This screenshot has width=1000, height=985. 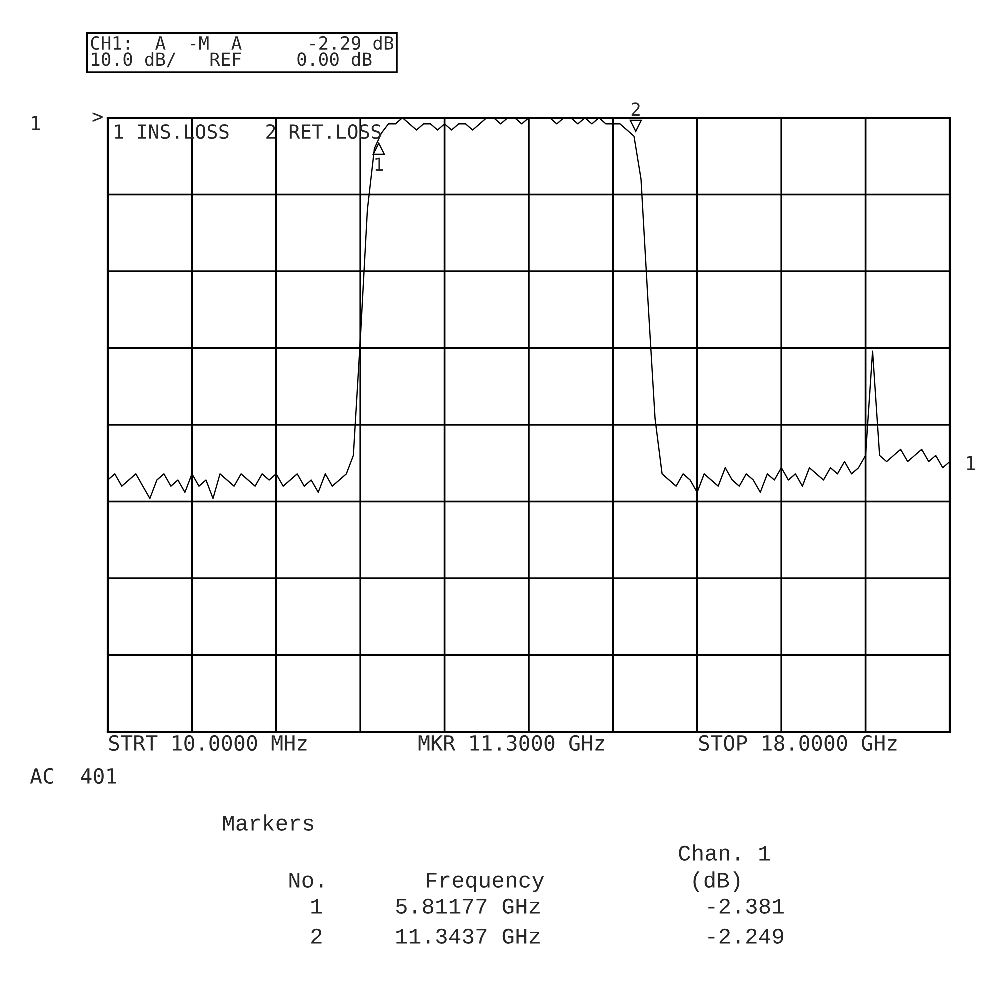 I want to click on text: No., so click(x=306, y=880).